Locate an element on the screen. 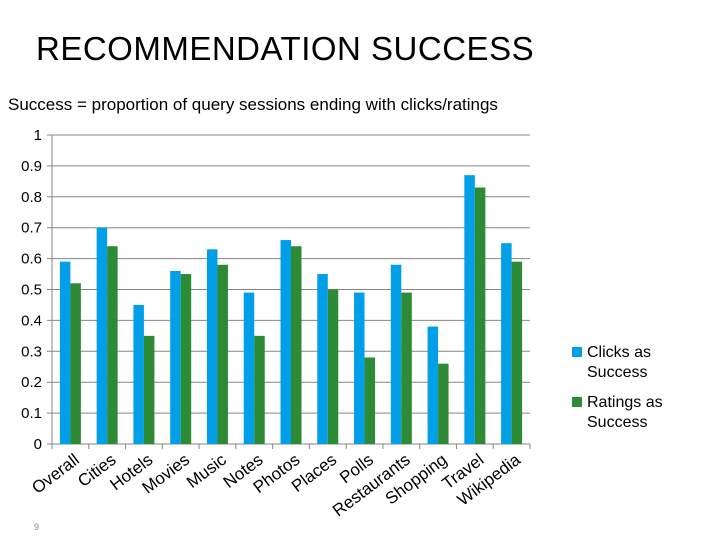 The image size is (728, 546). bar-ratings-wikipedia is located at coordinates (517, 352).